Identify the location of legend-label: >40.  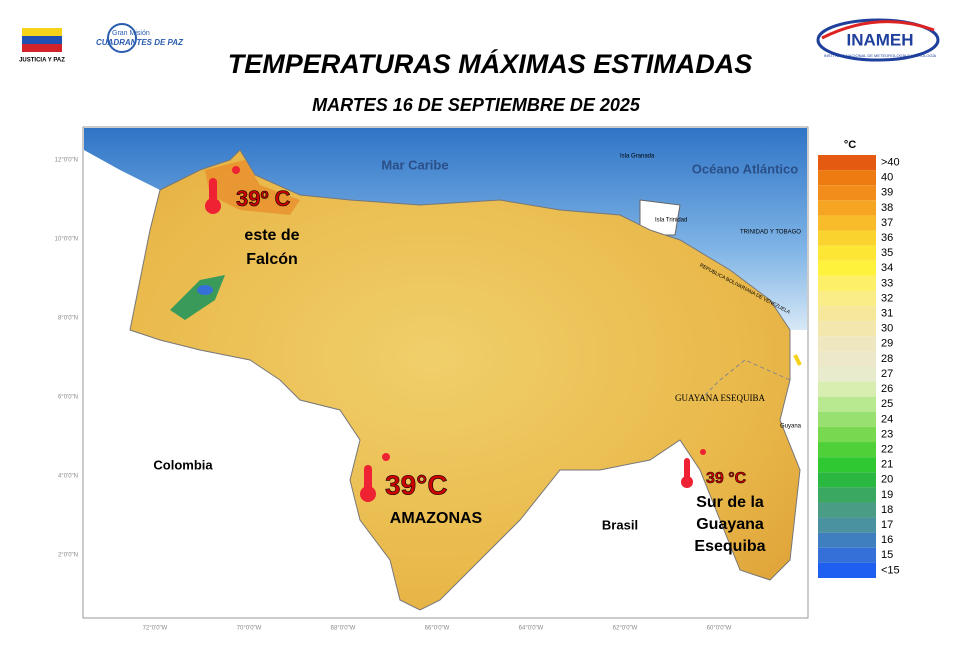
(890, 162).